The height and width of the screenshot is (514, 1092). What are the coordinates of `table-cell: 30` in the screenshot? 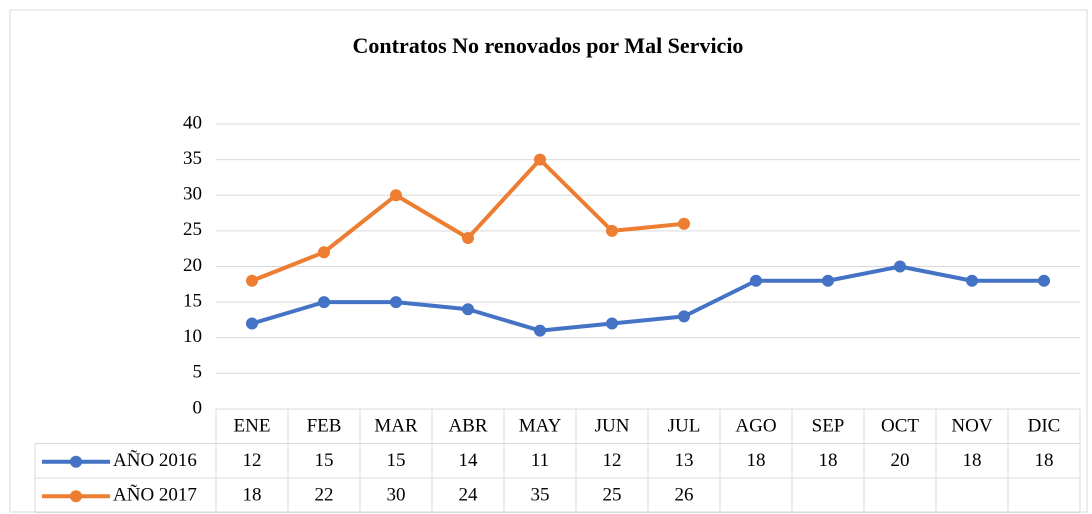 It's located at (396, 495).